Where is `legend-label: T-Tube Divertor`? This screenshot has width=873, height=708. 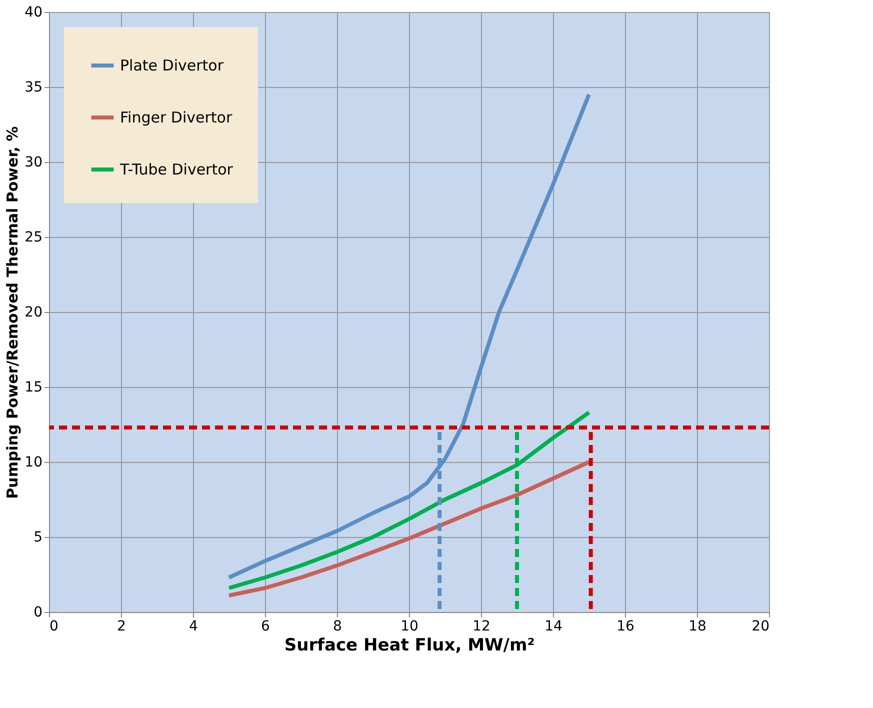 legend-label: T-Tube Divertor is located at coordinates (176, 169).